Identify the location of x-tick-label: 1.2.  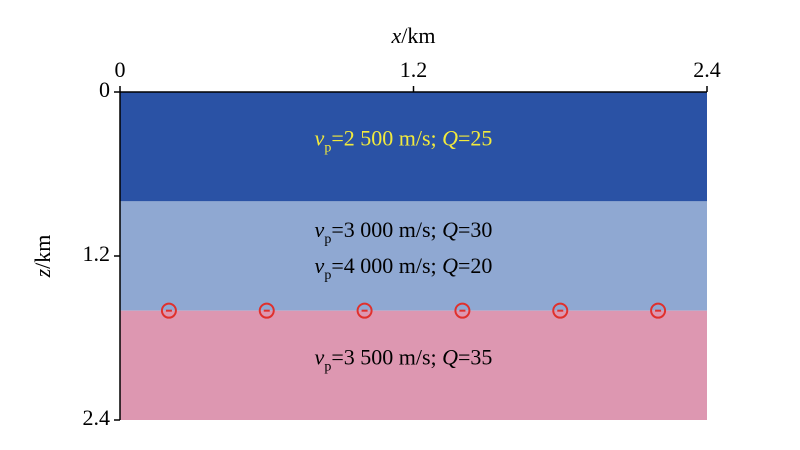
(414, 69).